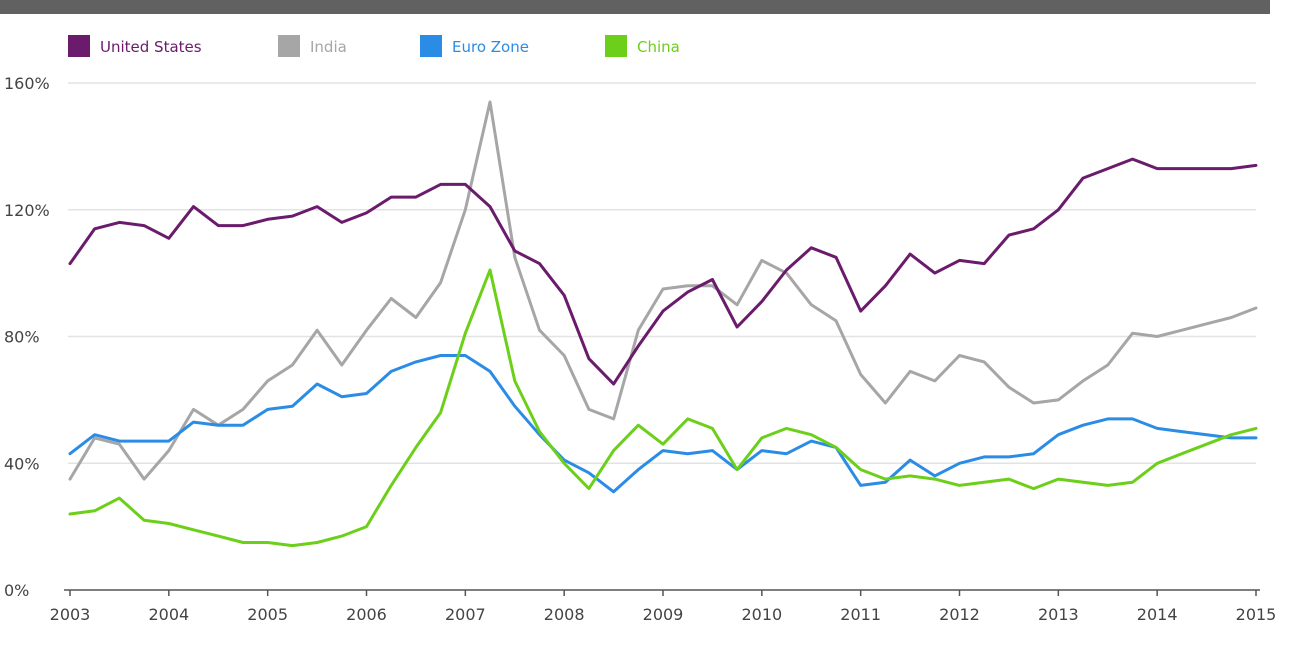  I want to click on x-tick-label: 2004, so click(168, 614).